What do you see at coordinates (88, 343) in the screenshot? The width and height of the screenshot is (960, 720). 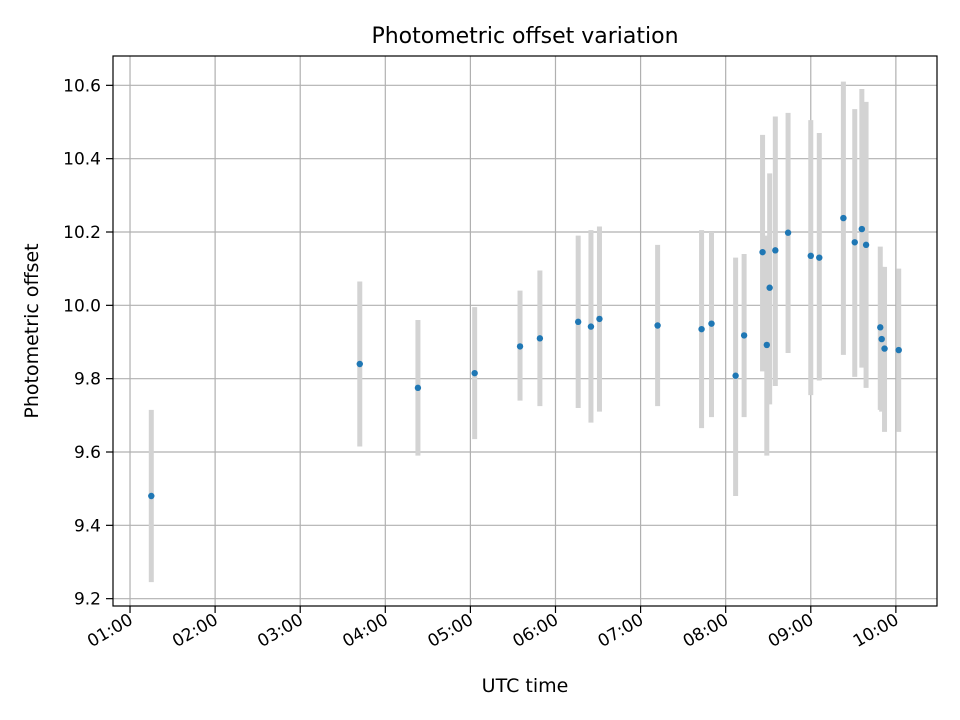 I see `y-axis-ticks: 9.2 9.4 9.6 9.8 10.0 10.2 10.4 10.6` at bounding box center [88, 343].